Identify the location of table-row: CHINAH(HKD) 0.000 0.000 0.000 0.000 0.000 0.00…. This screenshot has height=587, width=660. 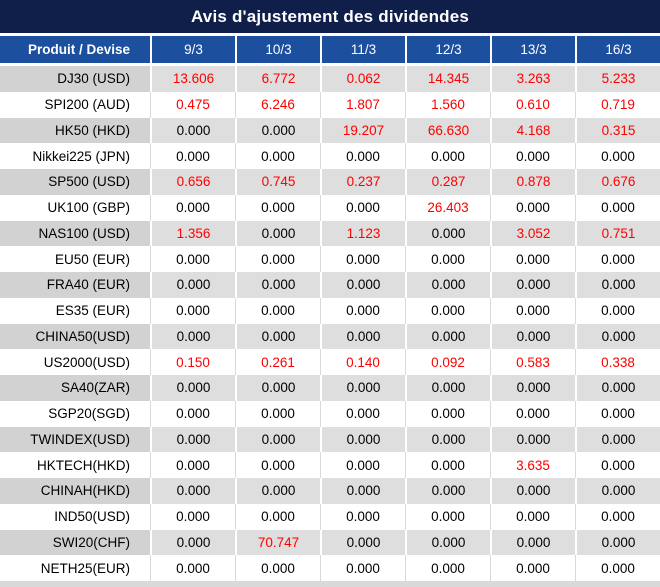
(330, 491).